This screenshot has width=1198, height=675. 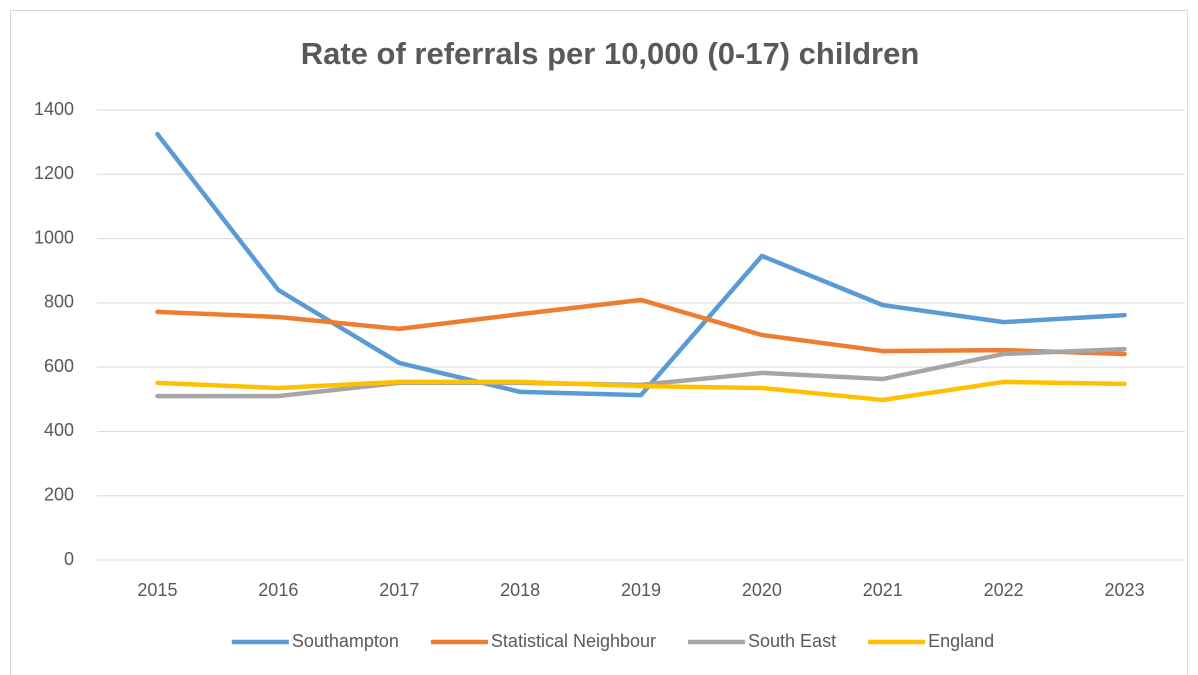 What do you see at coordinates (520, 590) in the screenshot?
I see `x-tick-label: 2018` at bounding box center [520, 590].